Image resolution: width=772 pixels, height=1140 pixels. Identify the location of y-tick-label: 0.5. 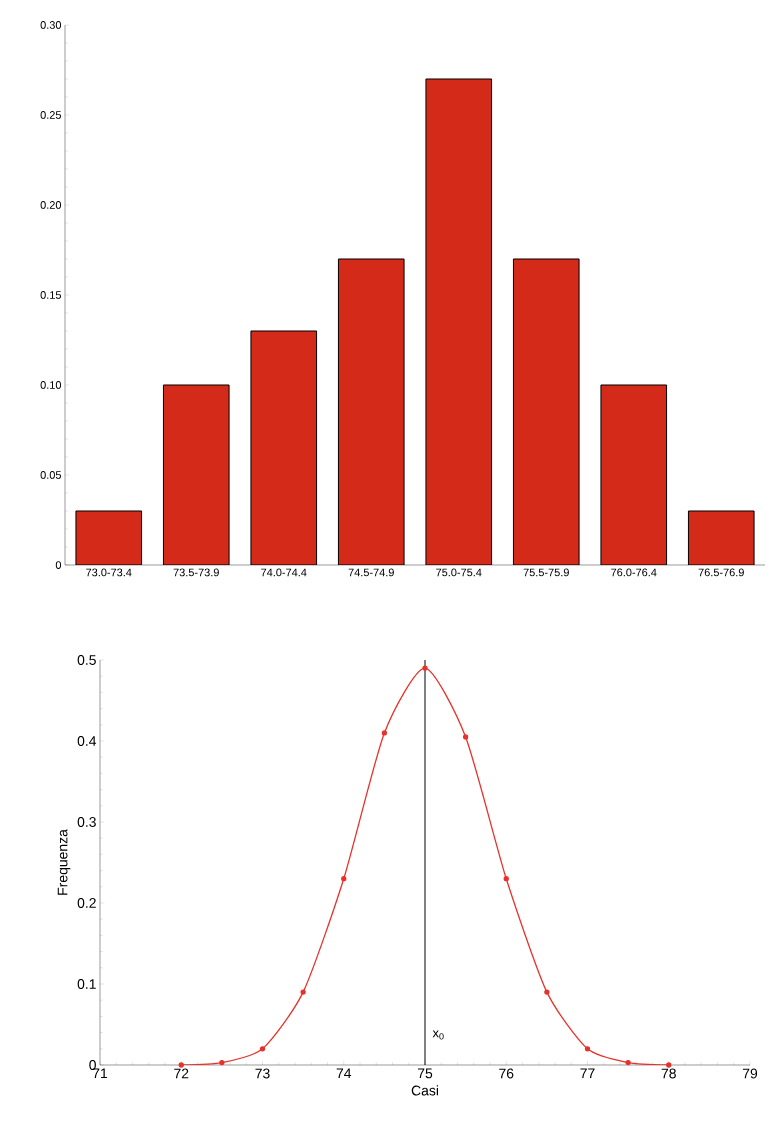
(86, 660).